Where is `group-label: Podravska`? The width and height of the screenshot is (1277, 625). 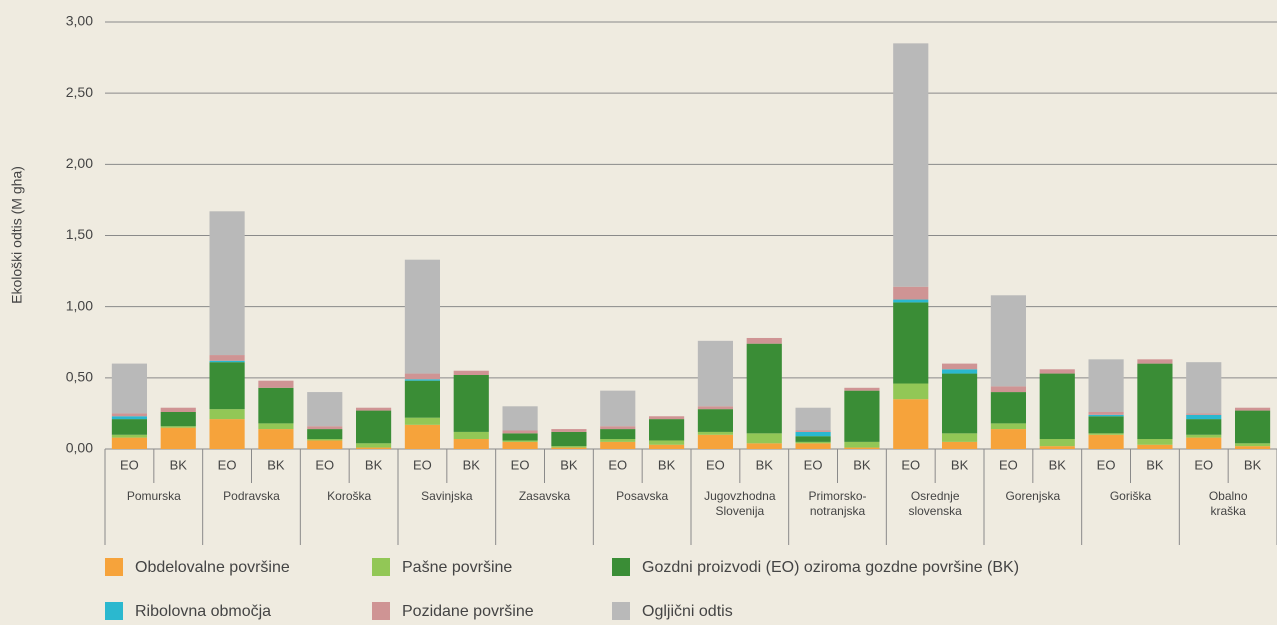
group-label: Podravska is located at coordinates (251, 496).